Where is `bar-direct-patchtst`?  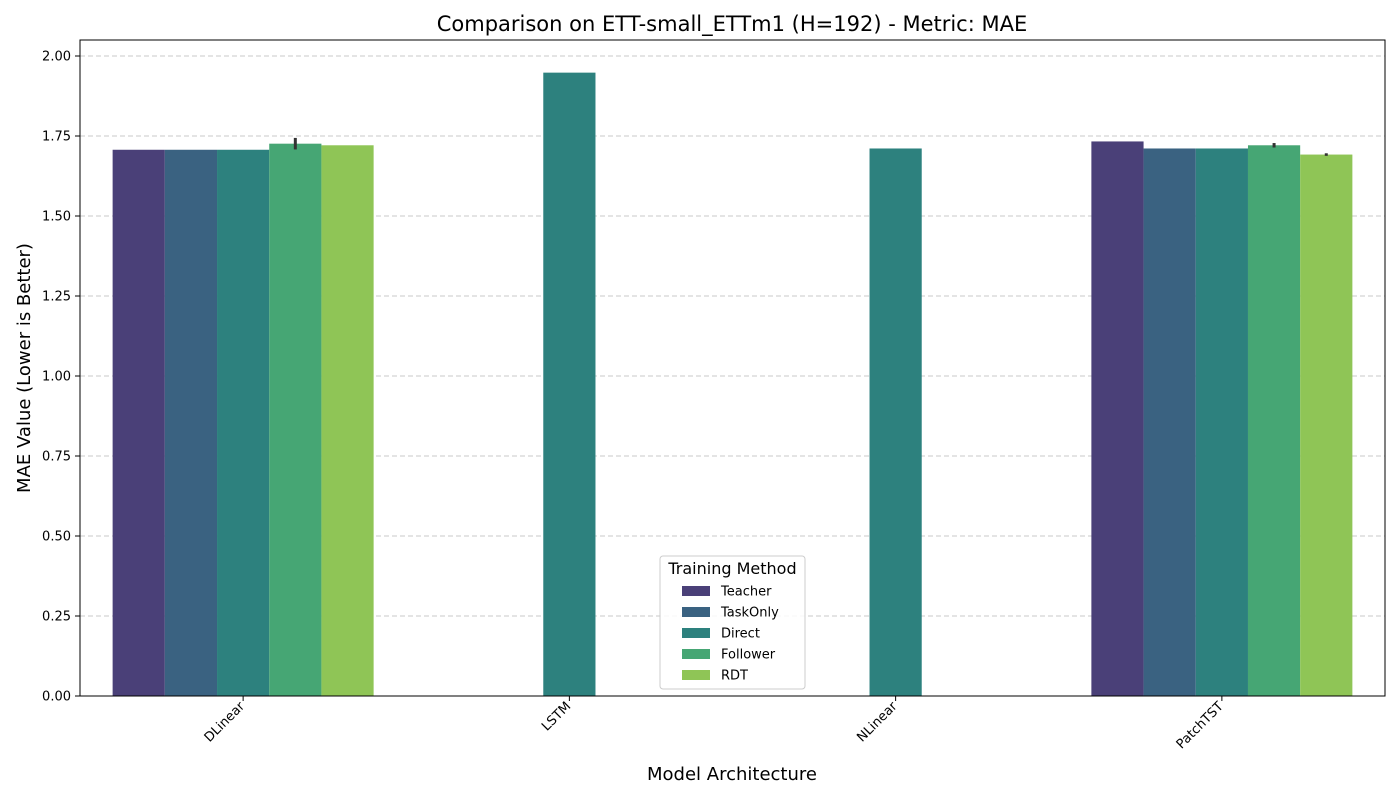
bar-direct-patchtst is located at coordinates (1221, 422).